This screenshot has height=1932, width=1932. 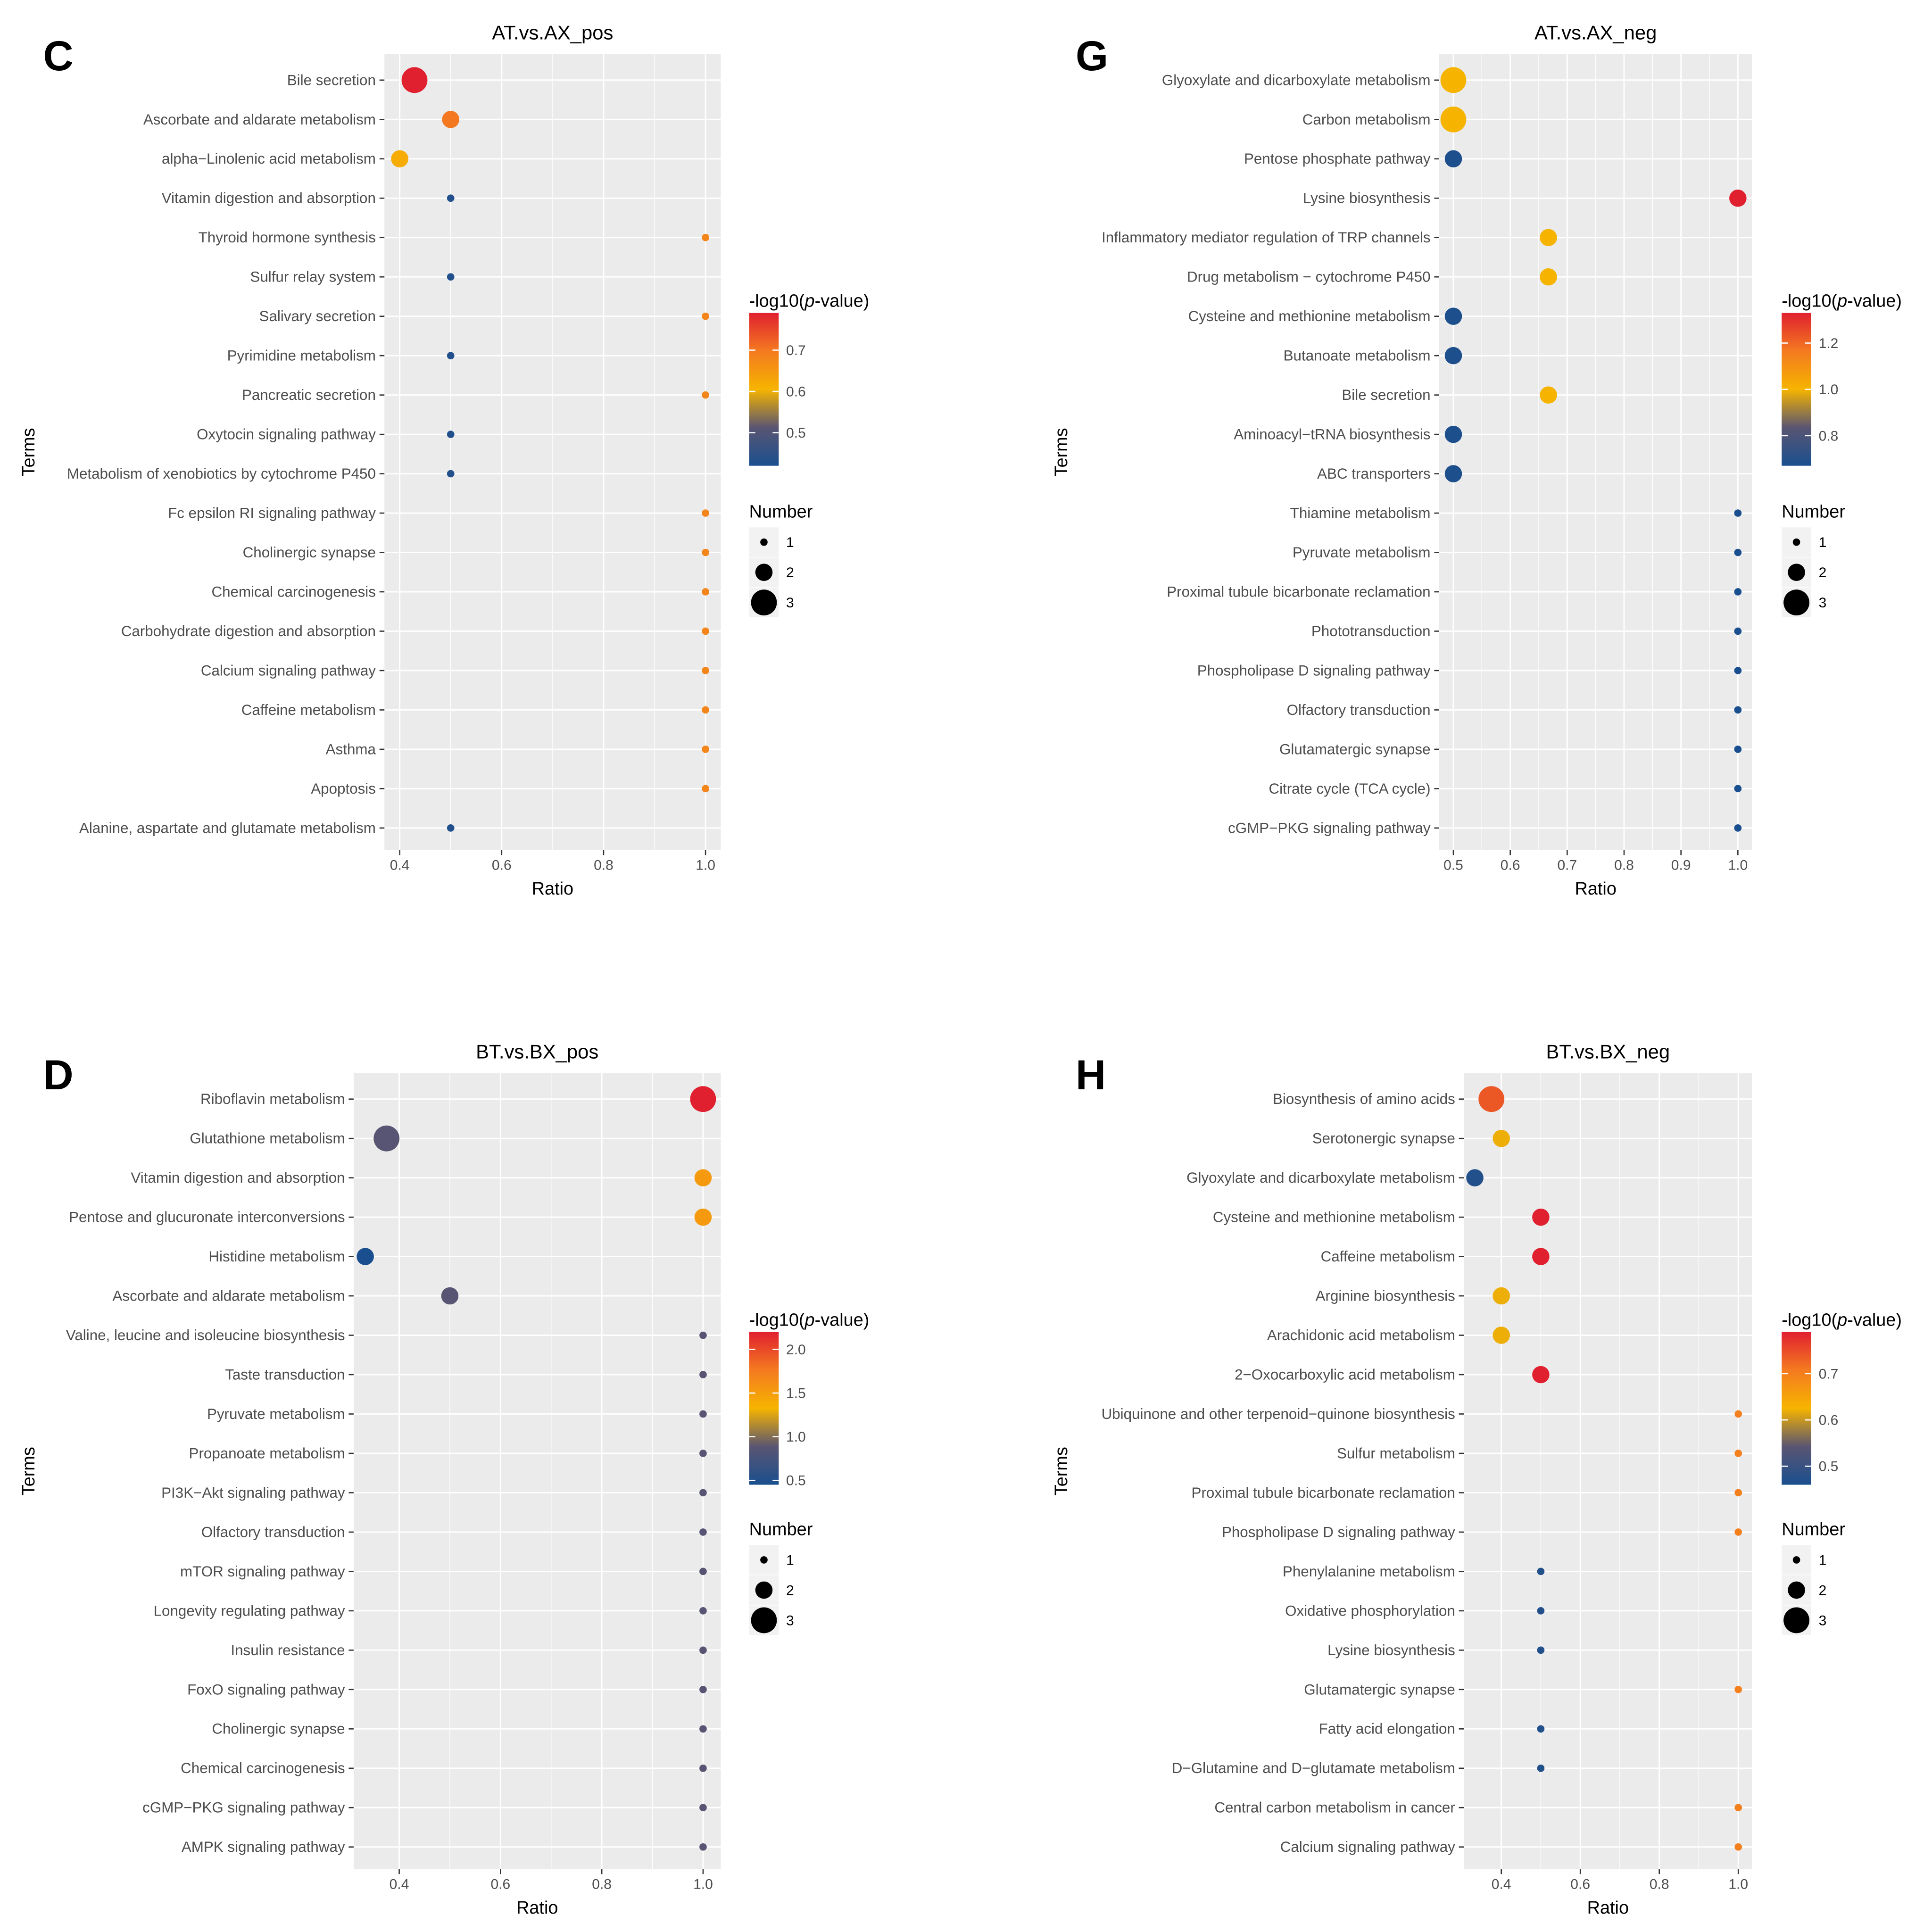 What do you see at coordinates (537, 1051) in the screenshot?
I see `chart-title: BT.vs.BX_pos` at bounding box center [537, 1051].